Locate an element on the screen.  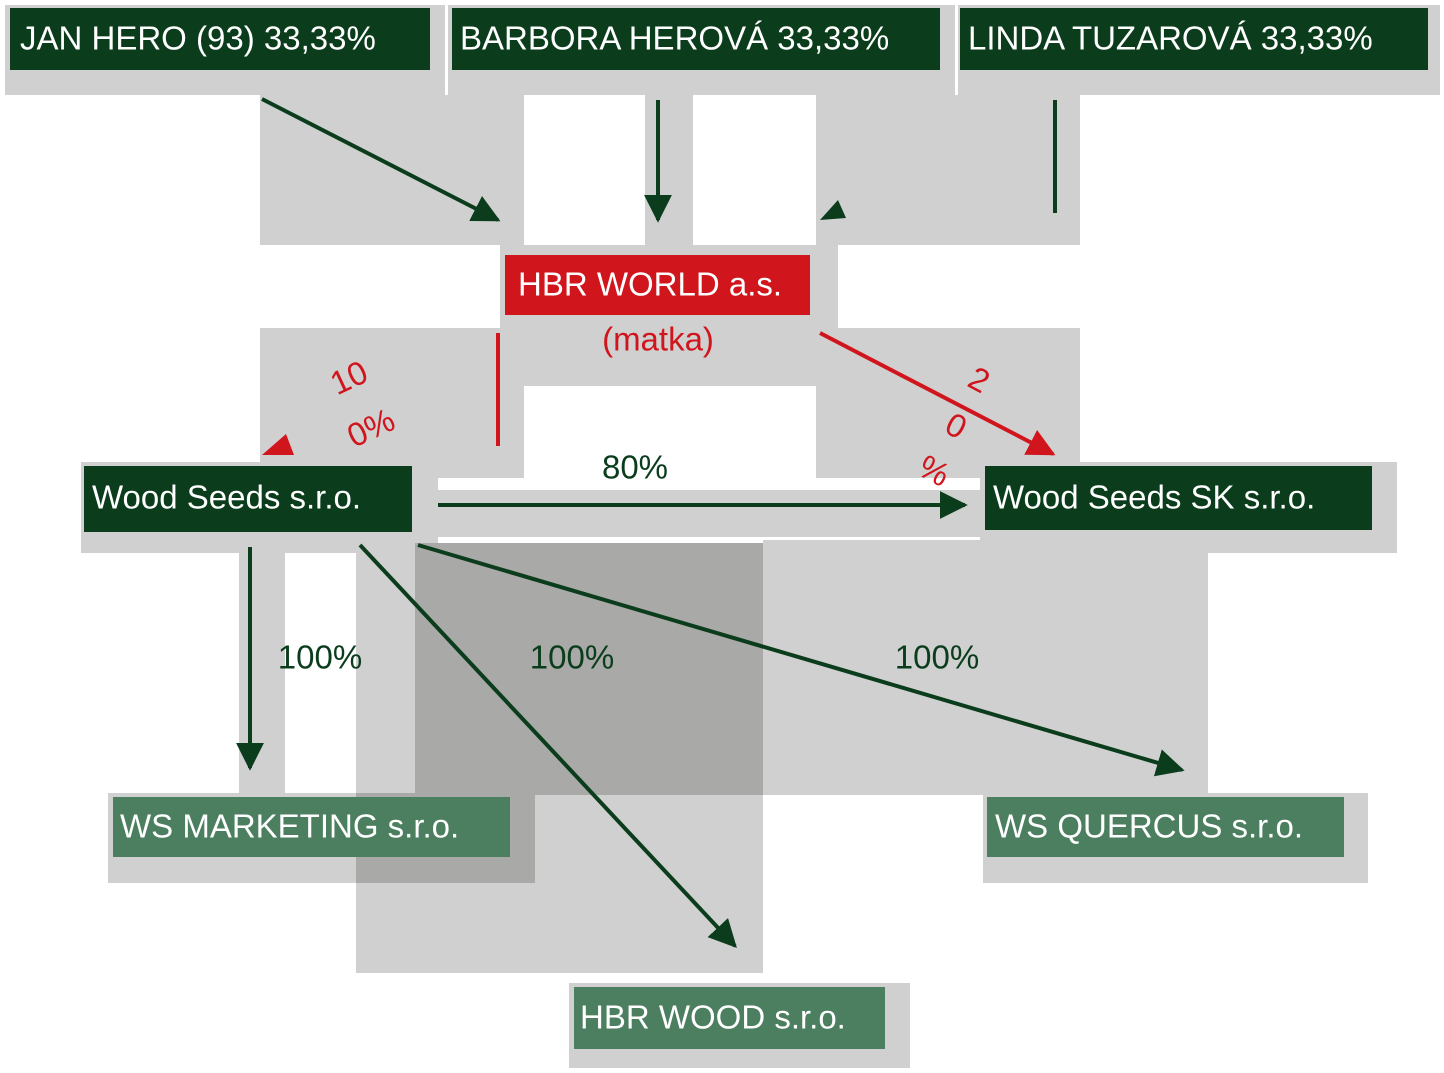
node-label: HBR WORLD a.s. is located at coordinates (650, 284).